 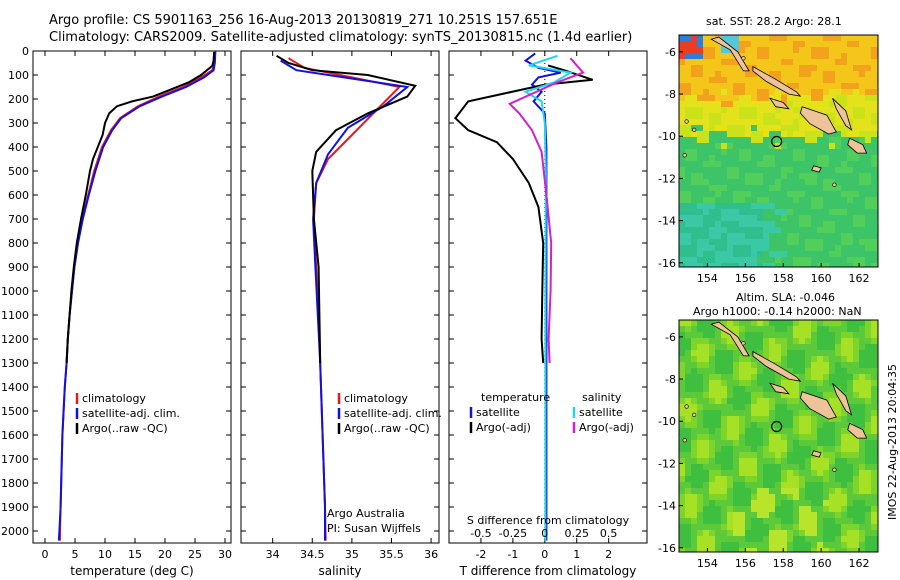 What do you see at coordinates (15, 531) in the screenshot?
I see `temperature-profile-ytick-label: 2000` at bounding box center [15, 531].